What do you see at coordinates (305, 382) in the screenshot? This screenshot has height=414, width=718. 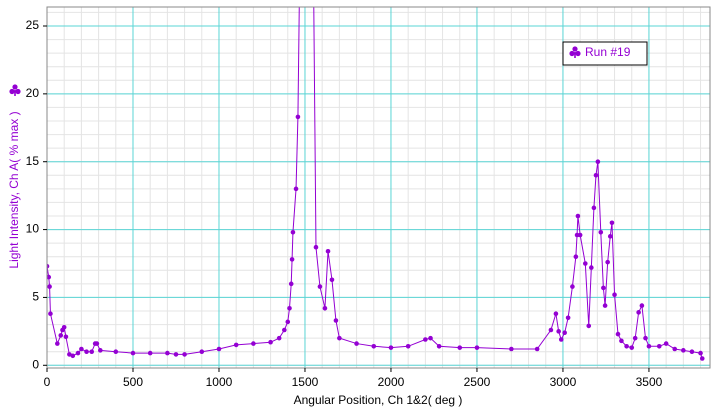 I see `x-tick-label: 1500` at bounding box center [305, 382].